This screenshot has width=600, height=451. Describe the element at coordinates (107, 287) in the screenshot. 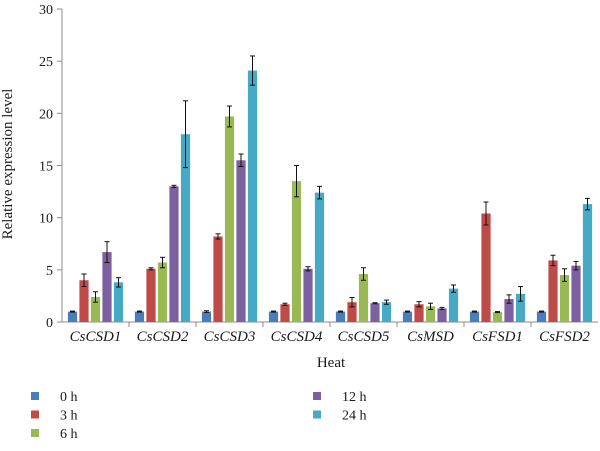

I see `bar-12h-CsCSD1` at that location.